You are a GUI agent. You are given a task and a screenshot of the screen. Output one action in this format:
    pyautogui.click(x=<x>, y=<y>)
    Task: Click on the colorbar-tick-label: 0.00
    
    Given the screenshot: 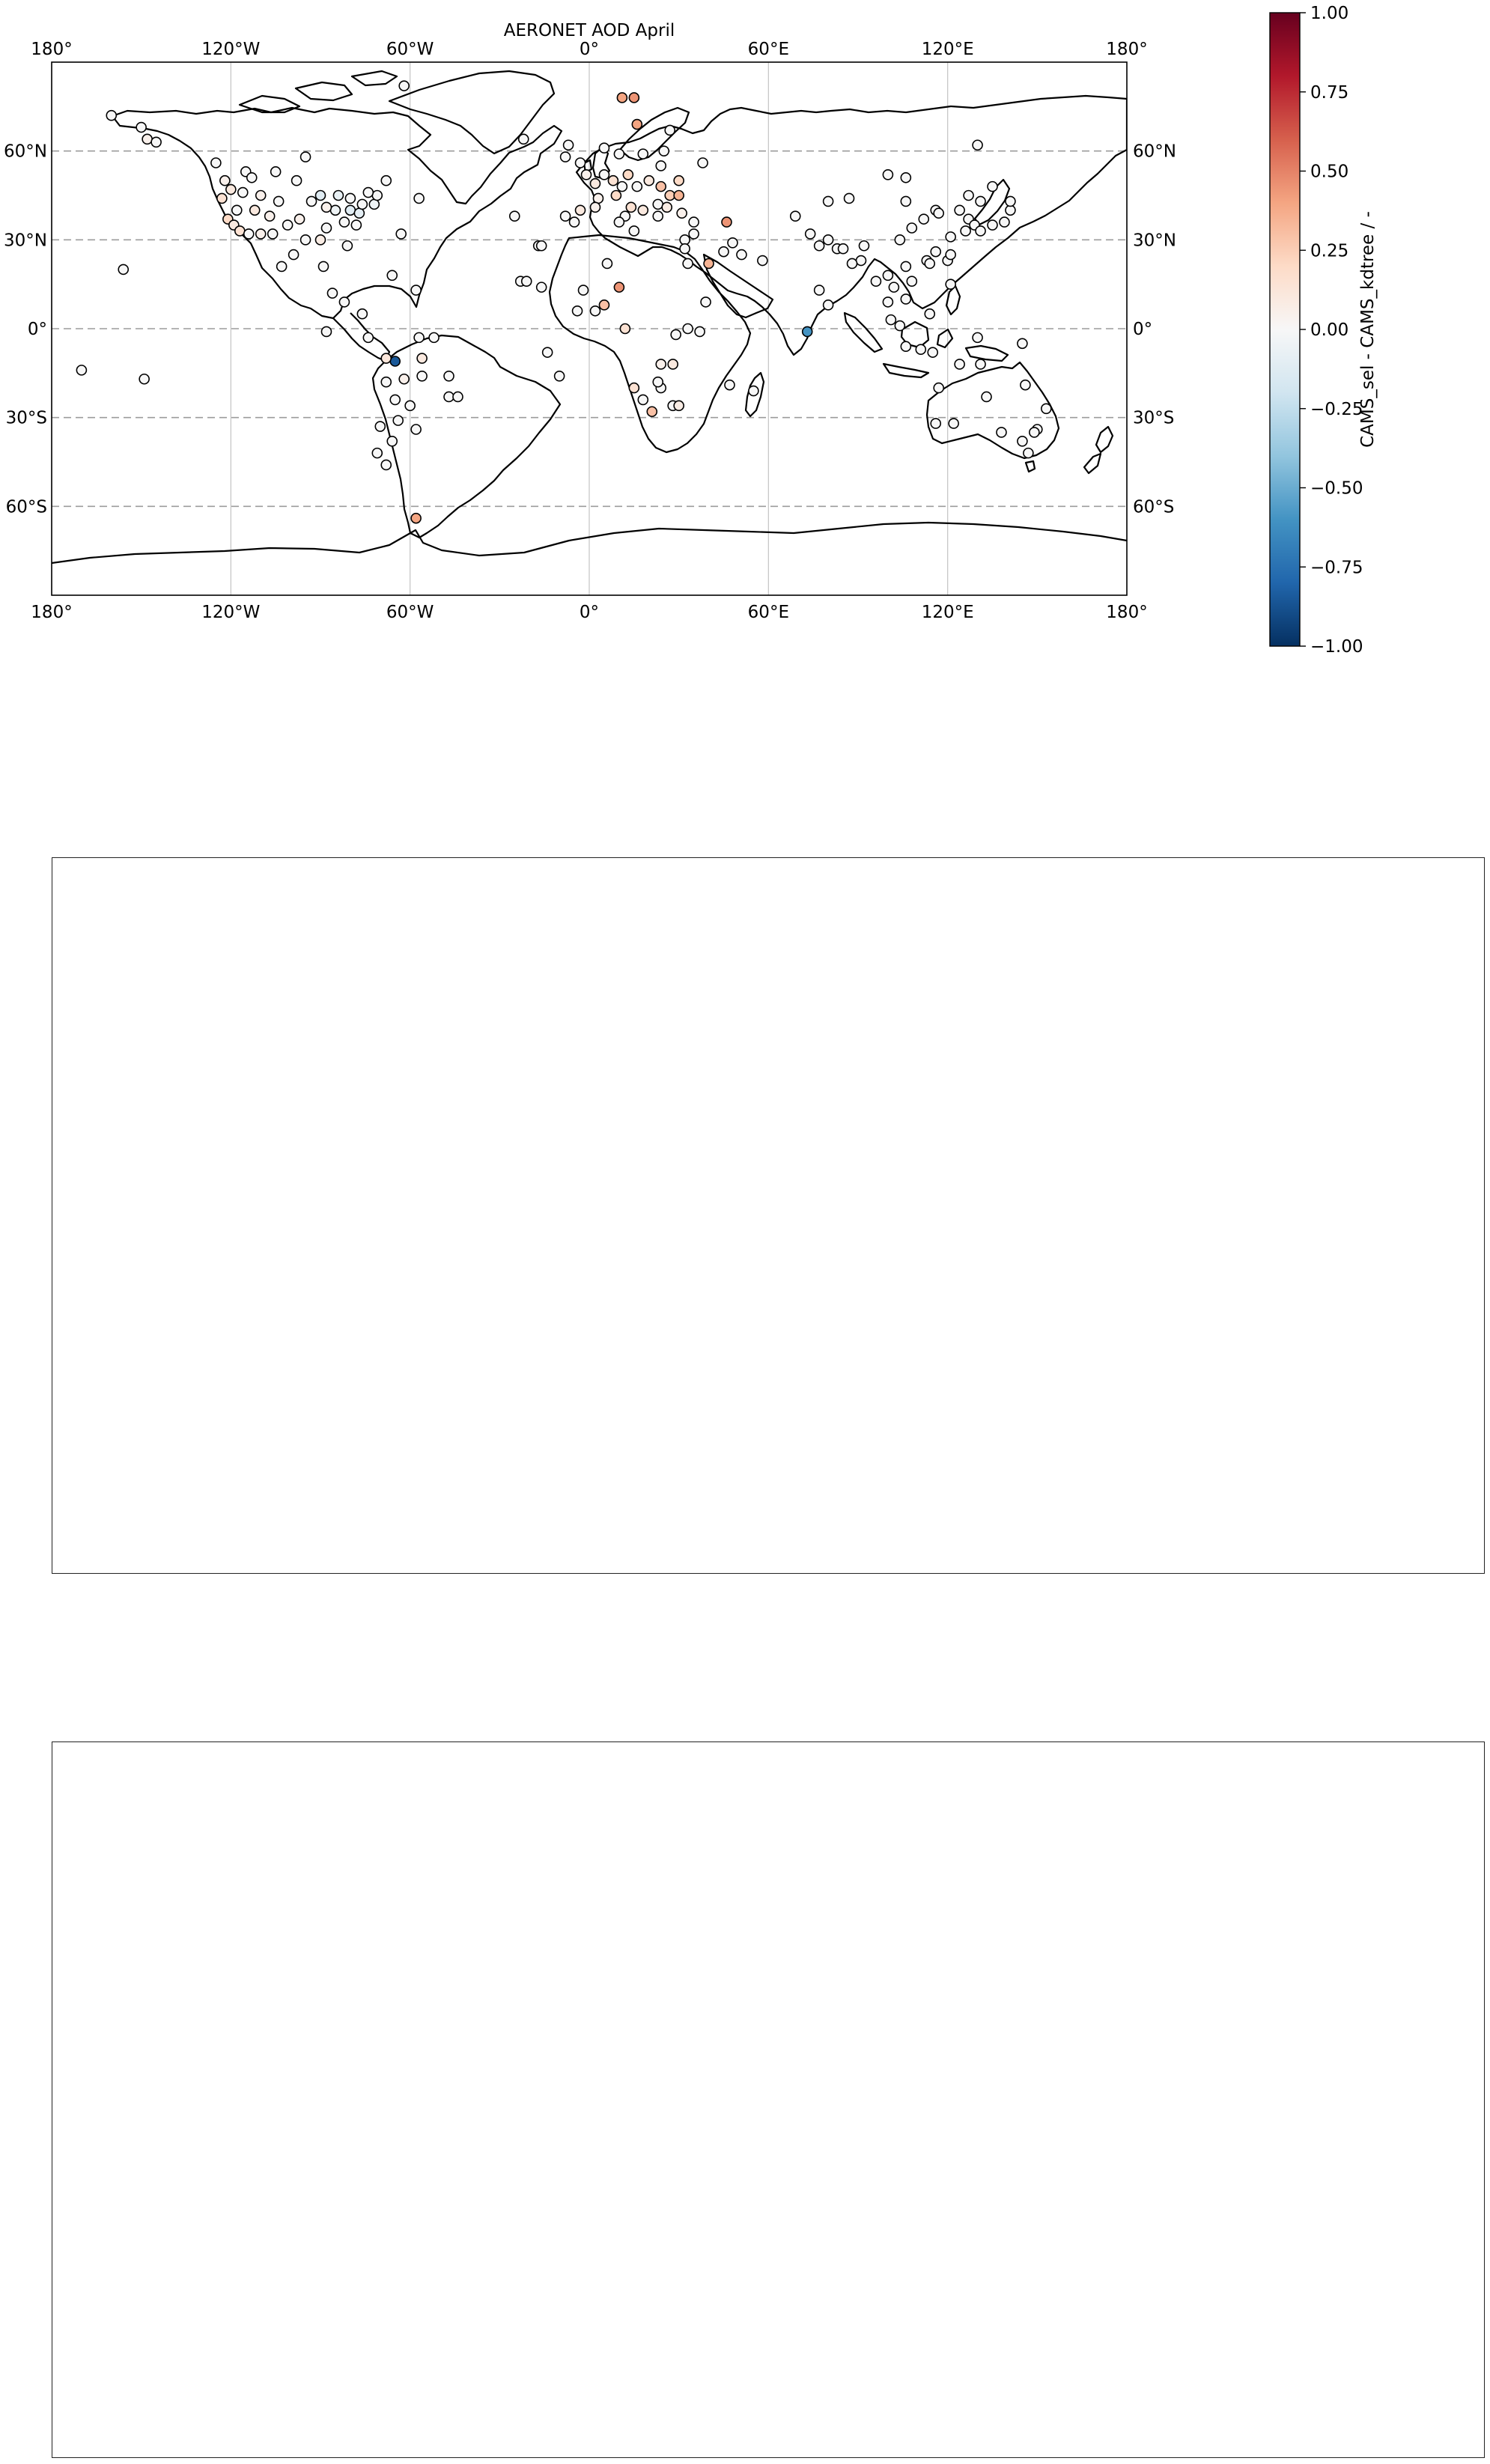 What is the action you would take?
    pyautogui.click(x=1329, y=330)
    